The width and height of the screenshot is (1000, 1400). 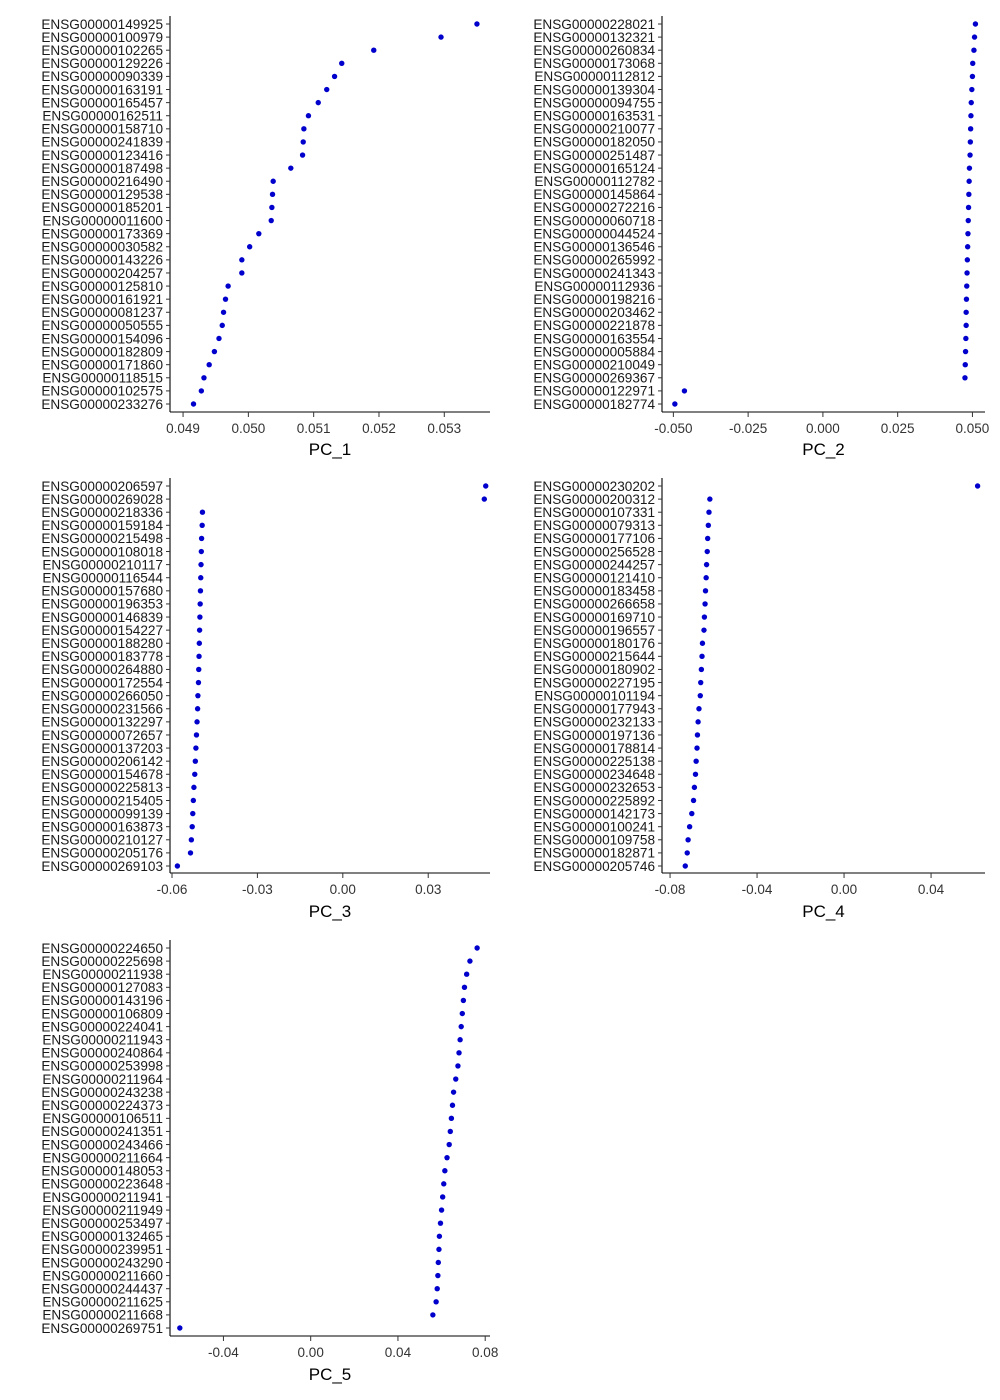 I want to click on gene-label: ENSG00000163531, so click(x=594, y=116).